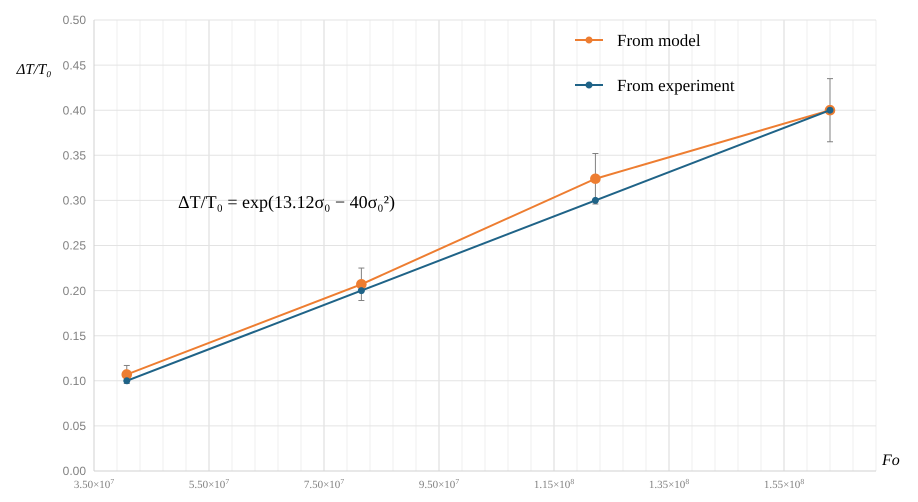 The height and width of the screenshot is (502, 918). Describe the element at coordinates (74, 471) in the screenshot. I see `y-tick-label: 0.00` at that location.